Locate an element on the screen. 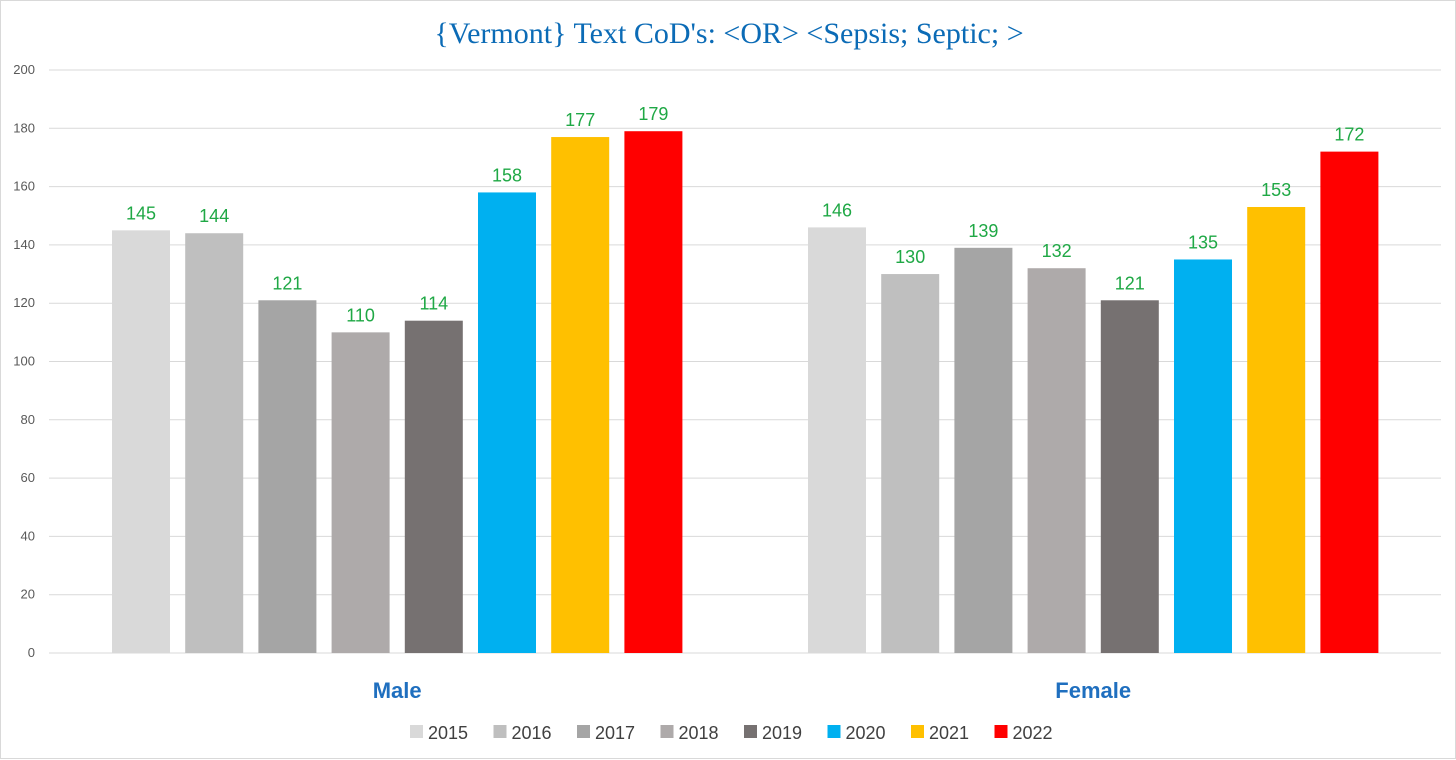 The image size is (1456, 760). bar-male-2017 is located at coordinates (287, 476).